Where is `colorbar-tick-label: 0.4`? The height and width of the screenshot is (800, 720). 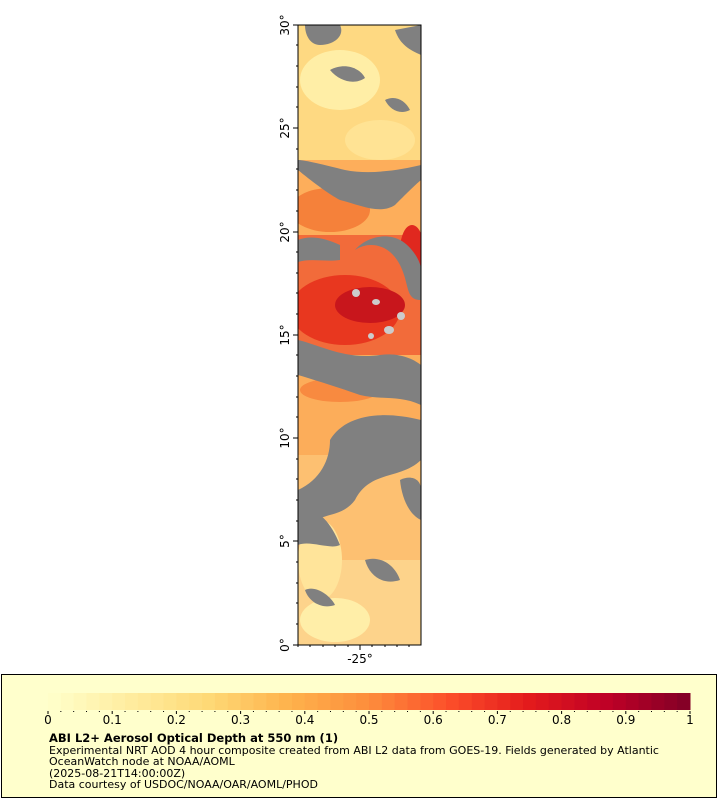
colorbar-tick-label: 0.4 is located at coordinates (304, 720).